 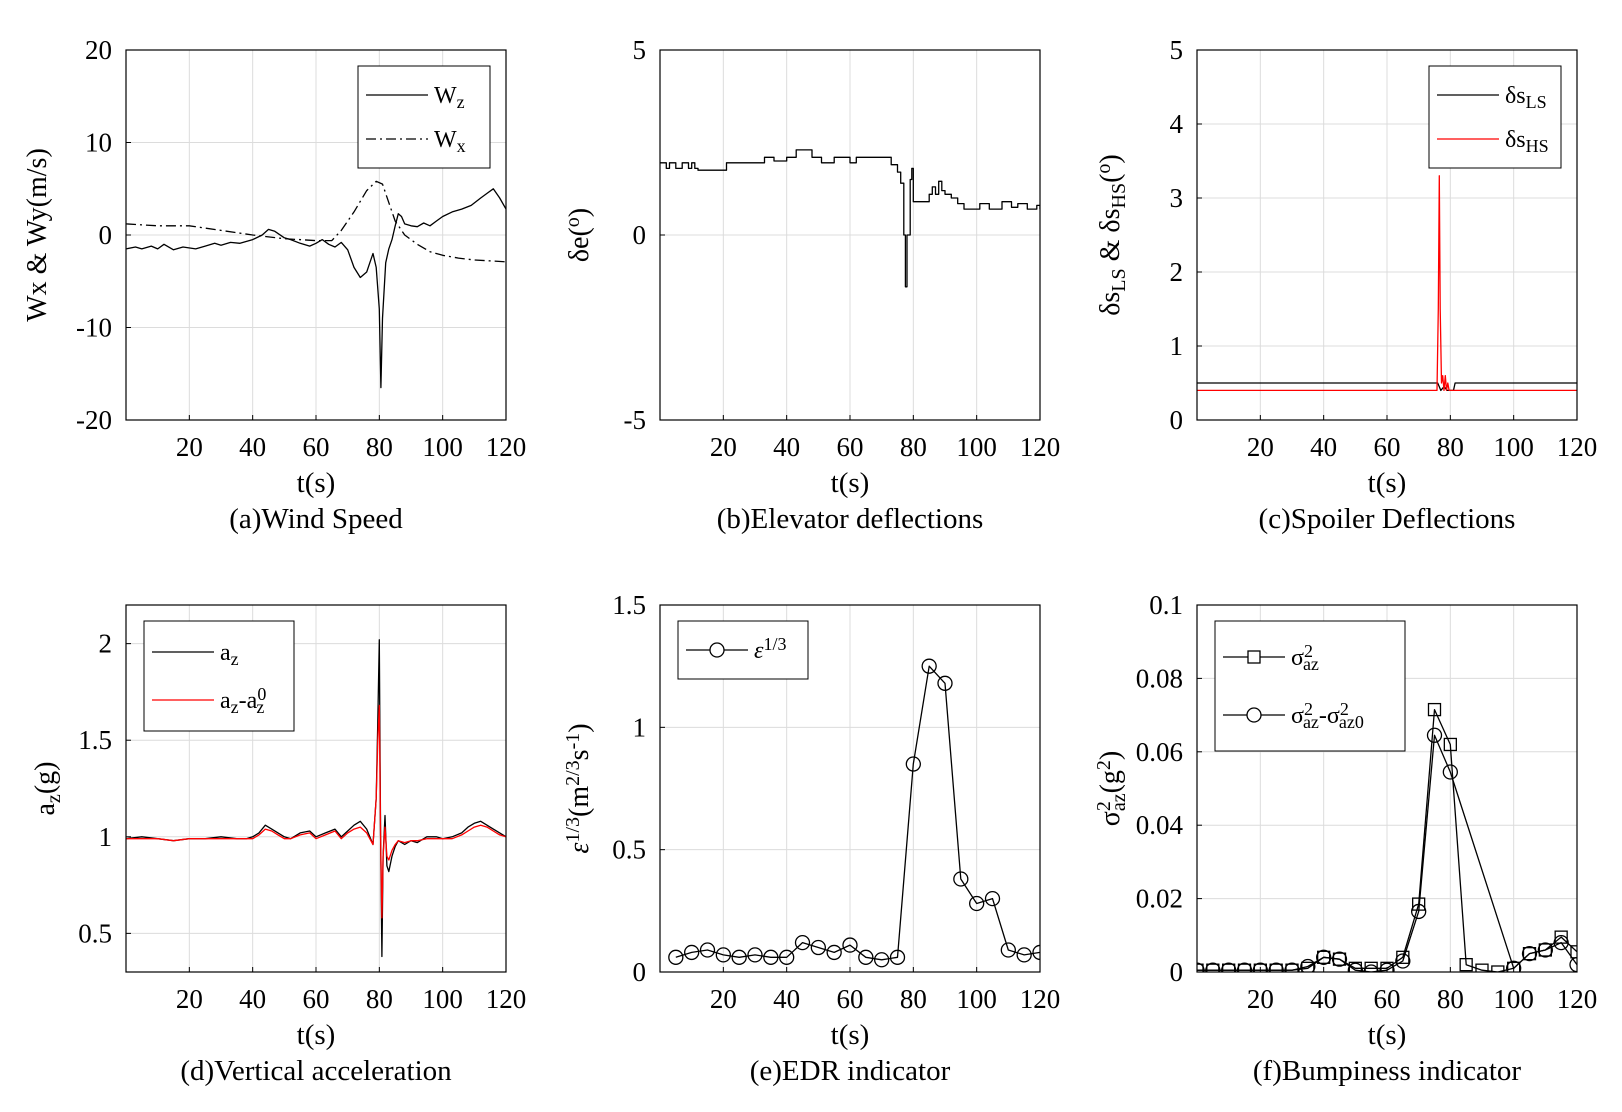 What do you see at coordinates (1111, 235) in the screenshot?
I see `y-axis-label-c: δsLS & δsHS(o)` at bounding box center [1111, 235].